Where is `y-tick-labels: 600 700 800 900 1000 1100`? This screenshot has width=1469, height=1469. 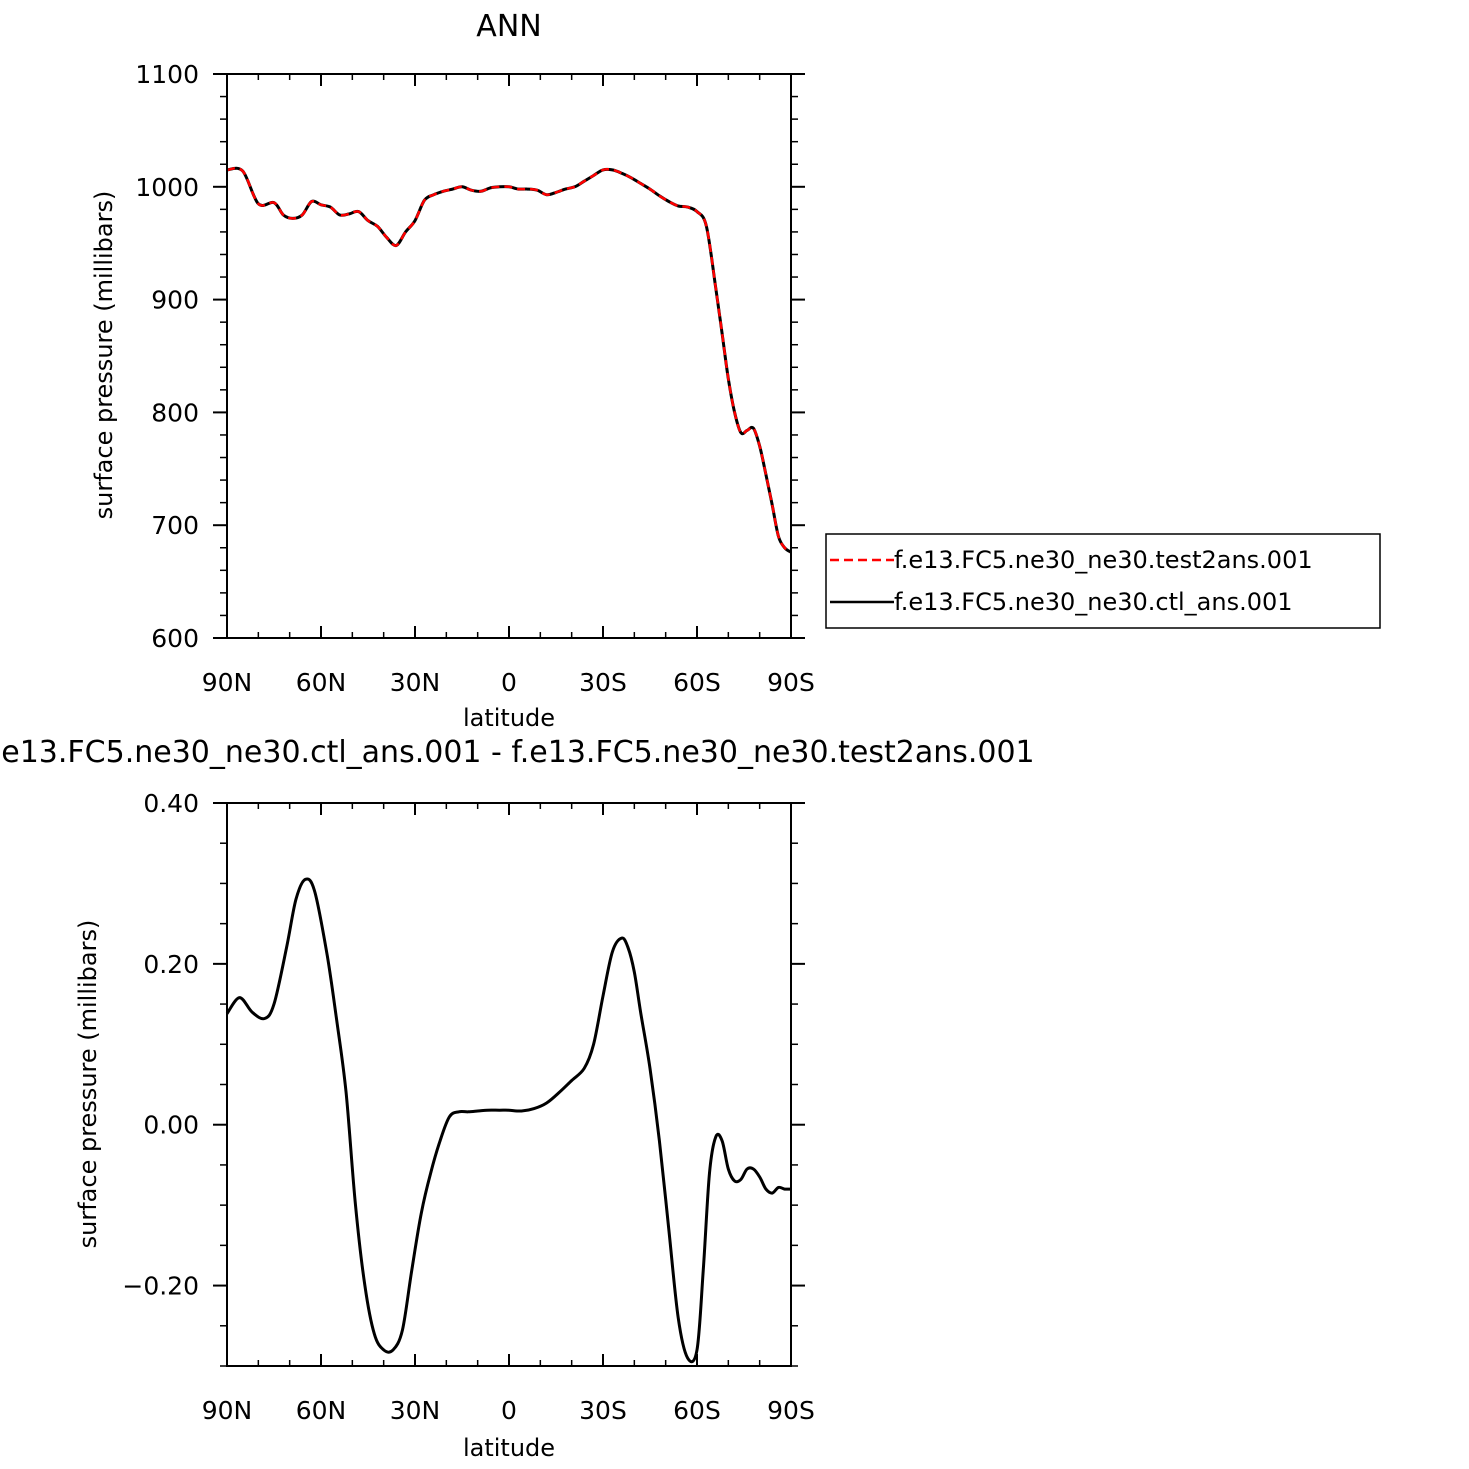
y-tick-labels: 600 700 800 900 1000 1100 is located at coordinates (167, 356).